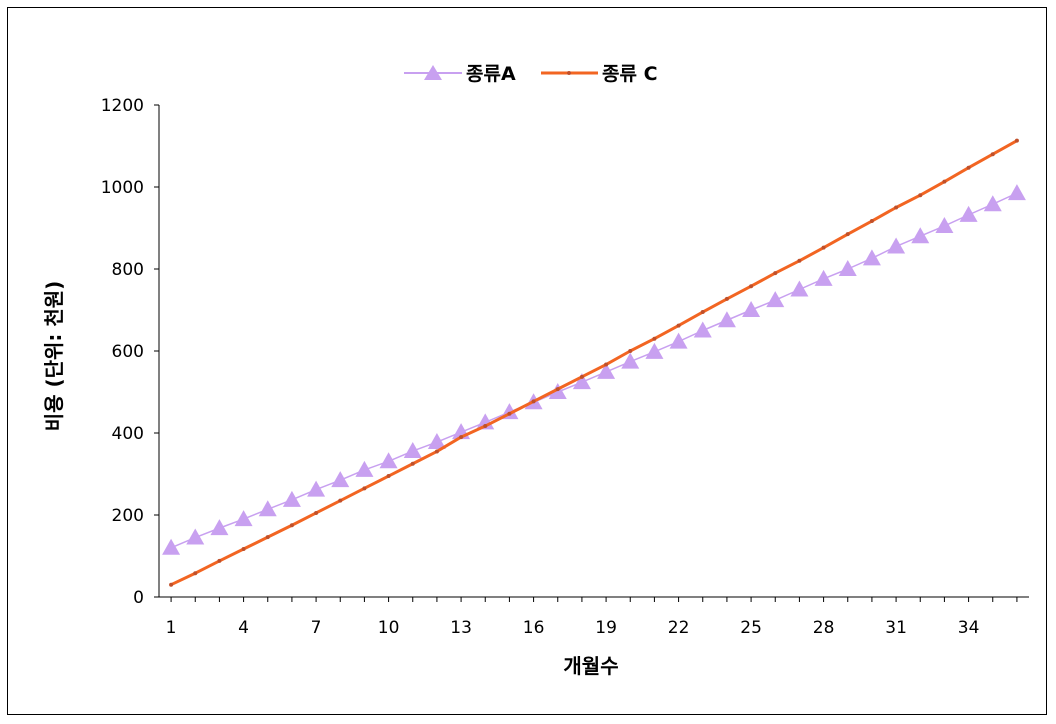 This screenshot has height=724, width=1056. I want to click on y-axis-title: 비용 (단위: 천원), so click(54, 356).